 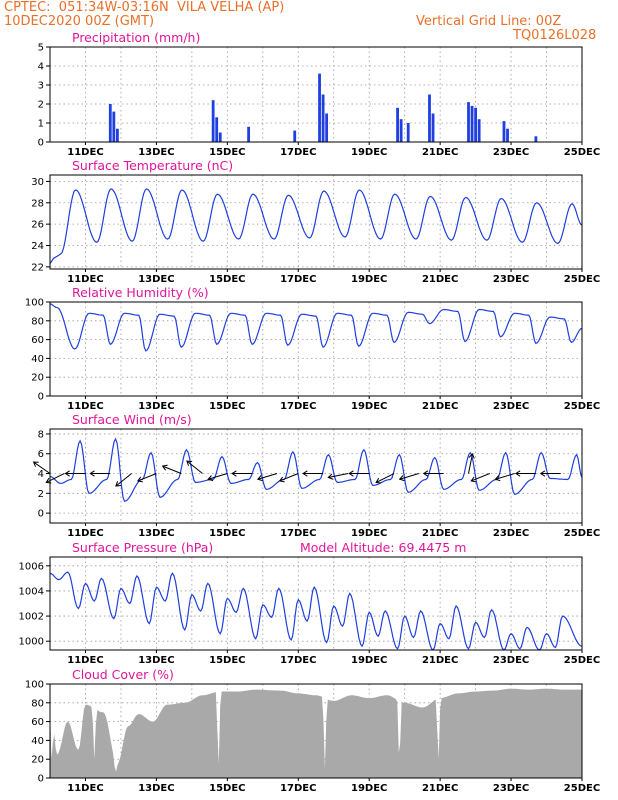 I want to click on y-tick-label: 1002, so click(x=31, y=617).